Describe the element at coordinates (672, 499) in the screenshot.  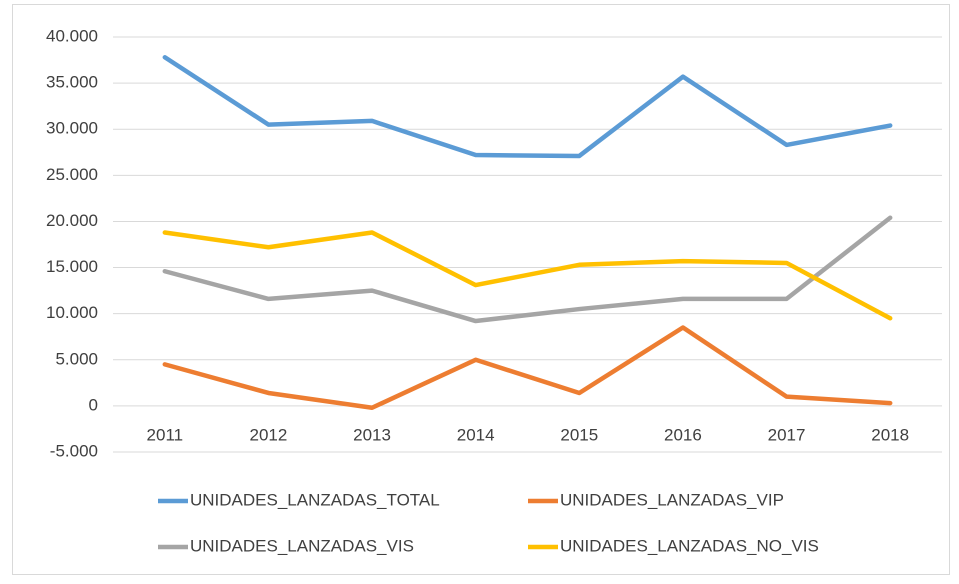
I see `legend-label: UNIDADES_LANZADAS_VIP` at that location.